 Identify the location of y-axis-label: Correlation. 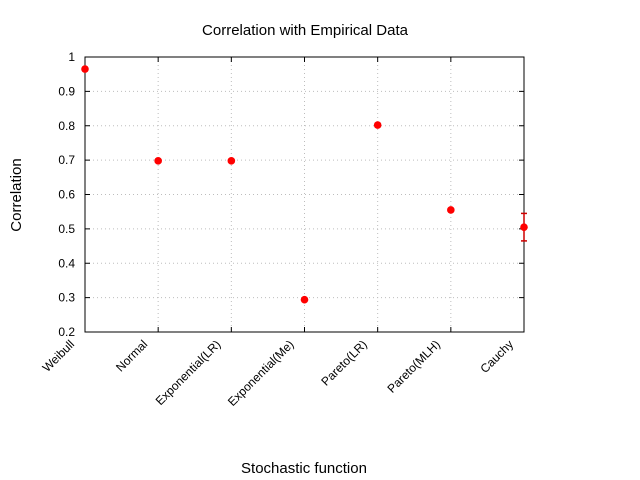
(16, 194).